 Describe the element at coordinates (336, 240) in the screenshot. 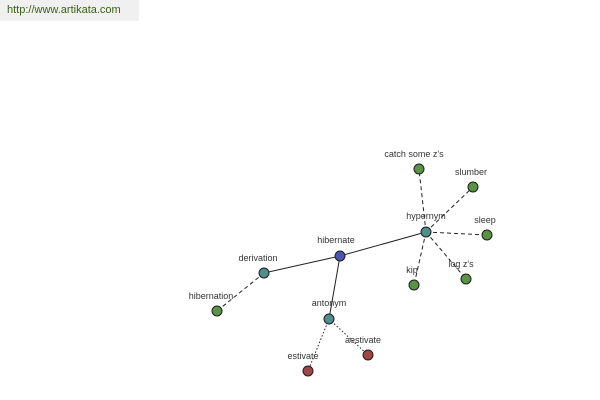

I see `node-label-hibernate: hibernate` at that location.